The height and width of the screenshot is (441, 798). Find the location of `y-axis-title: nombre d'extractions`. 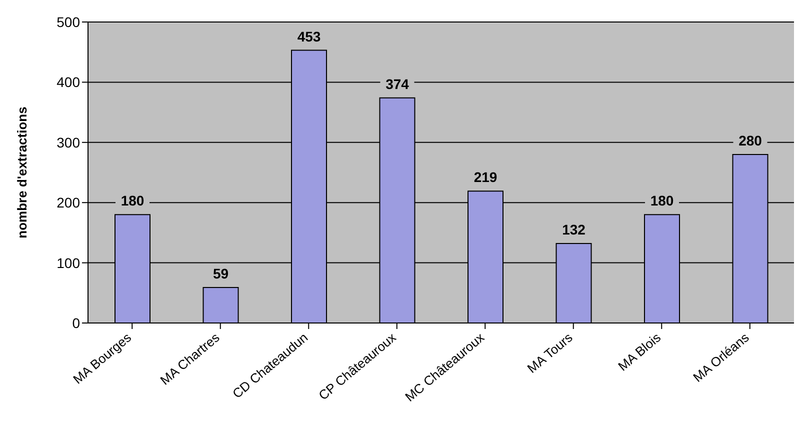

y-axis-title: nombre d'extractions is located at coordinates (22, 172).